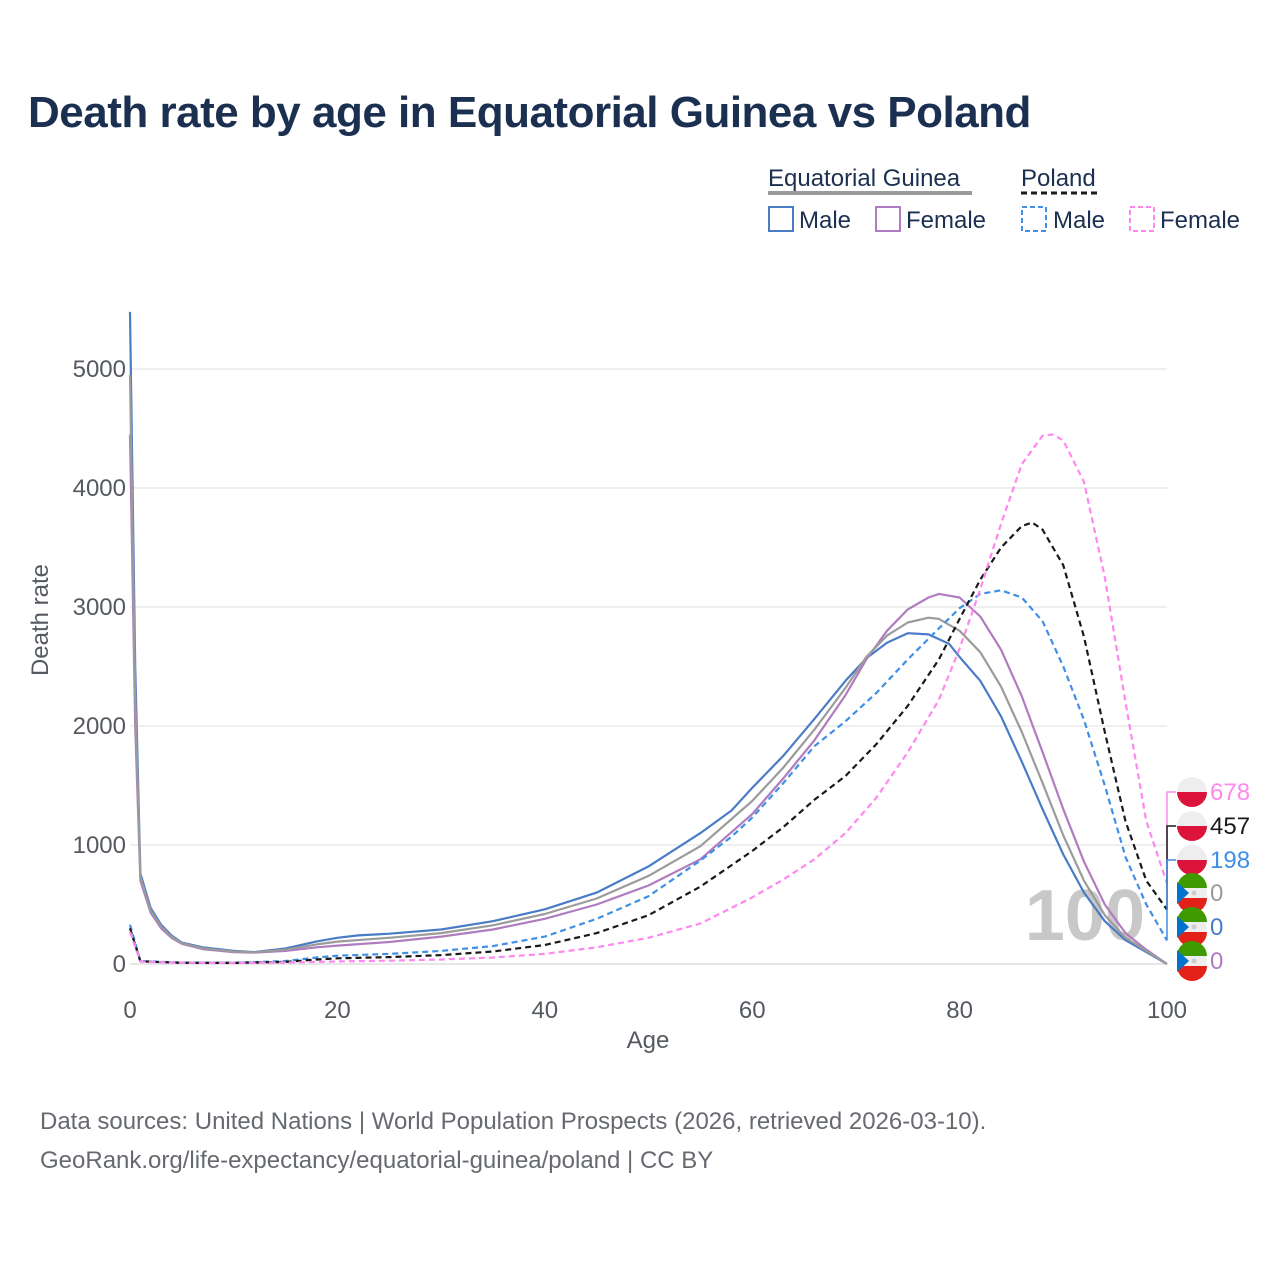 This screenshot has height=1280, width=1280. Describe the element at coordinates (99, 369) in the screenshot. I see `y-tick-label: 5000` at that location.